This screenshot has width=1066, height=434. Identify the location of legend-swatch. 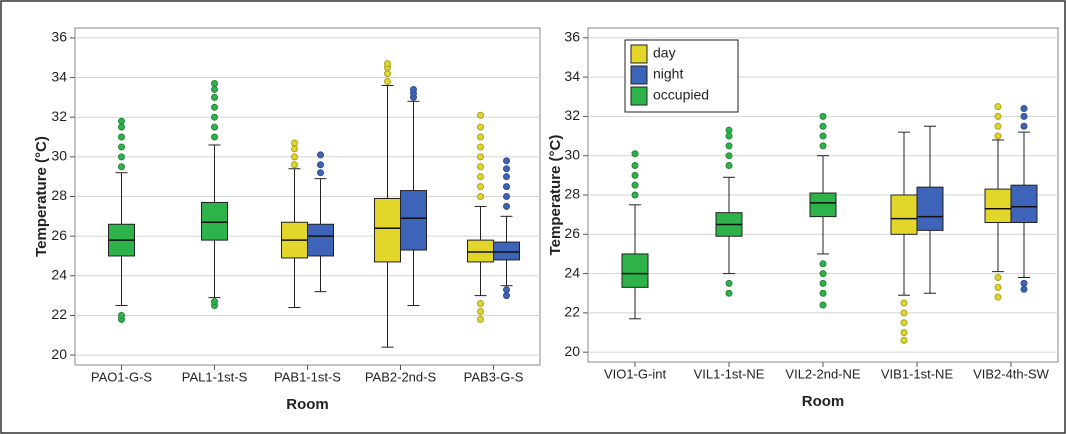
(639, 54).